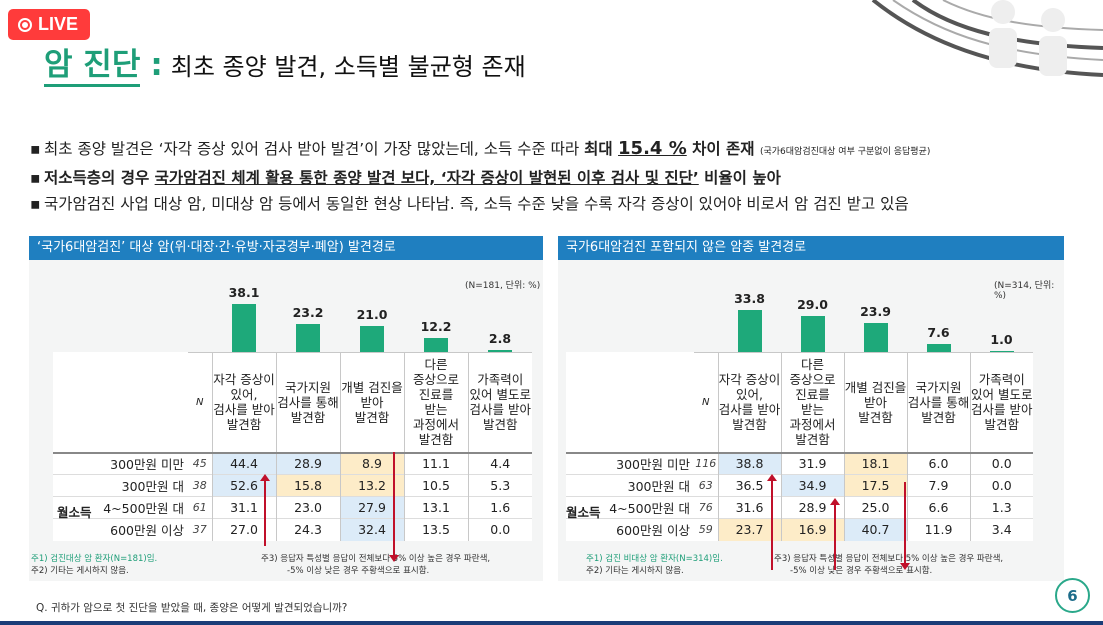  What do you see at coordinates (812, 485) in the screenshot?
I see `right-cell: 34.9` at bounding box center [812, 485].